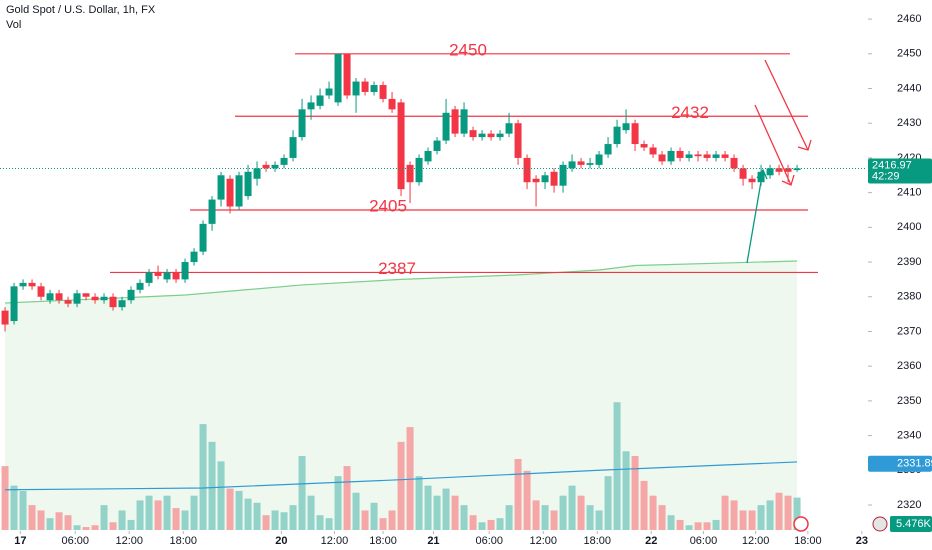  I want to click on ma-badge, so click(900, 463).